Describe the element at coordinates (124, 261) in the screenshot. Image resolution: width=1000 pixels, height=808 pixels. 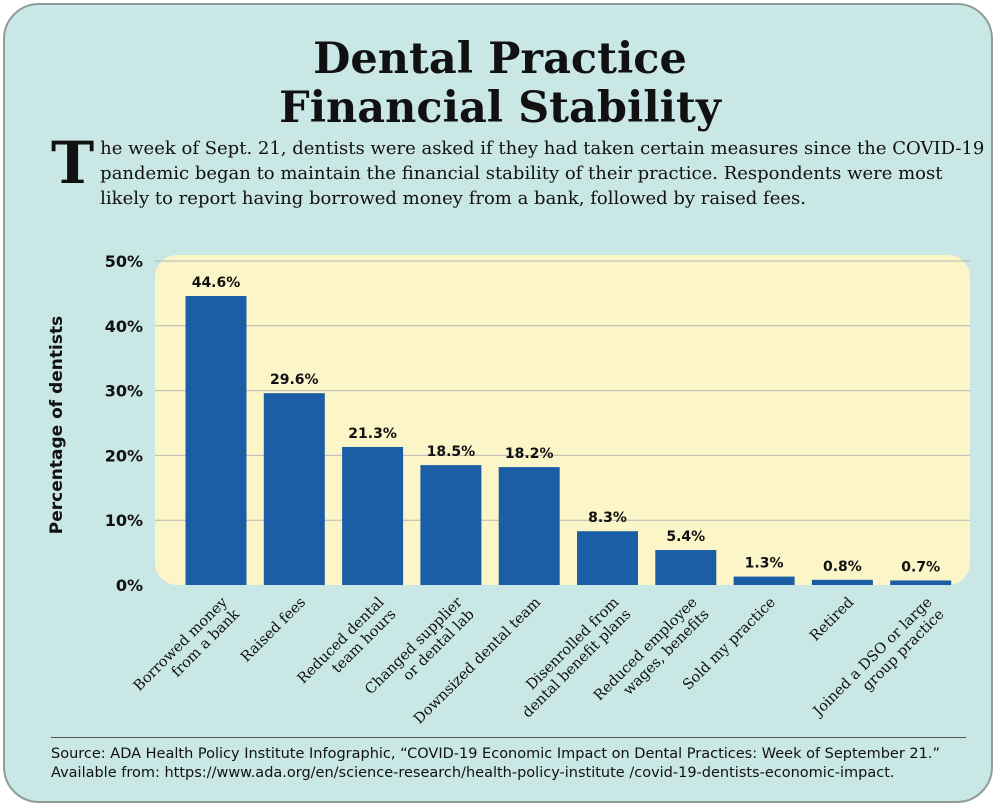
I see `y-tick-label: 50%` at that location.